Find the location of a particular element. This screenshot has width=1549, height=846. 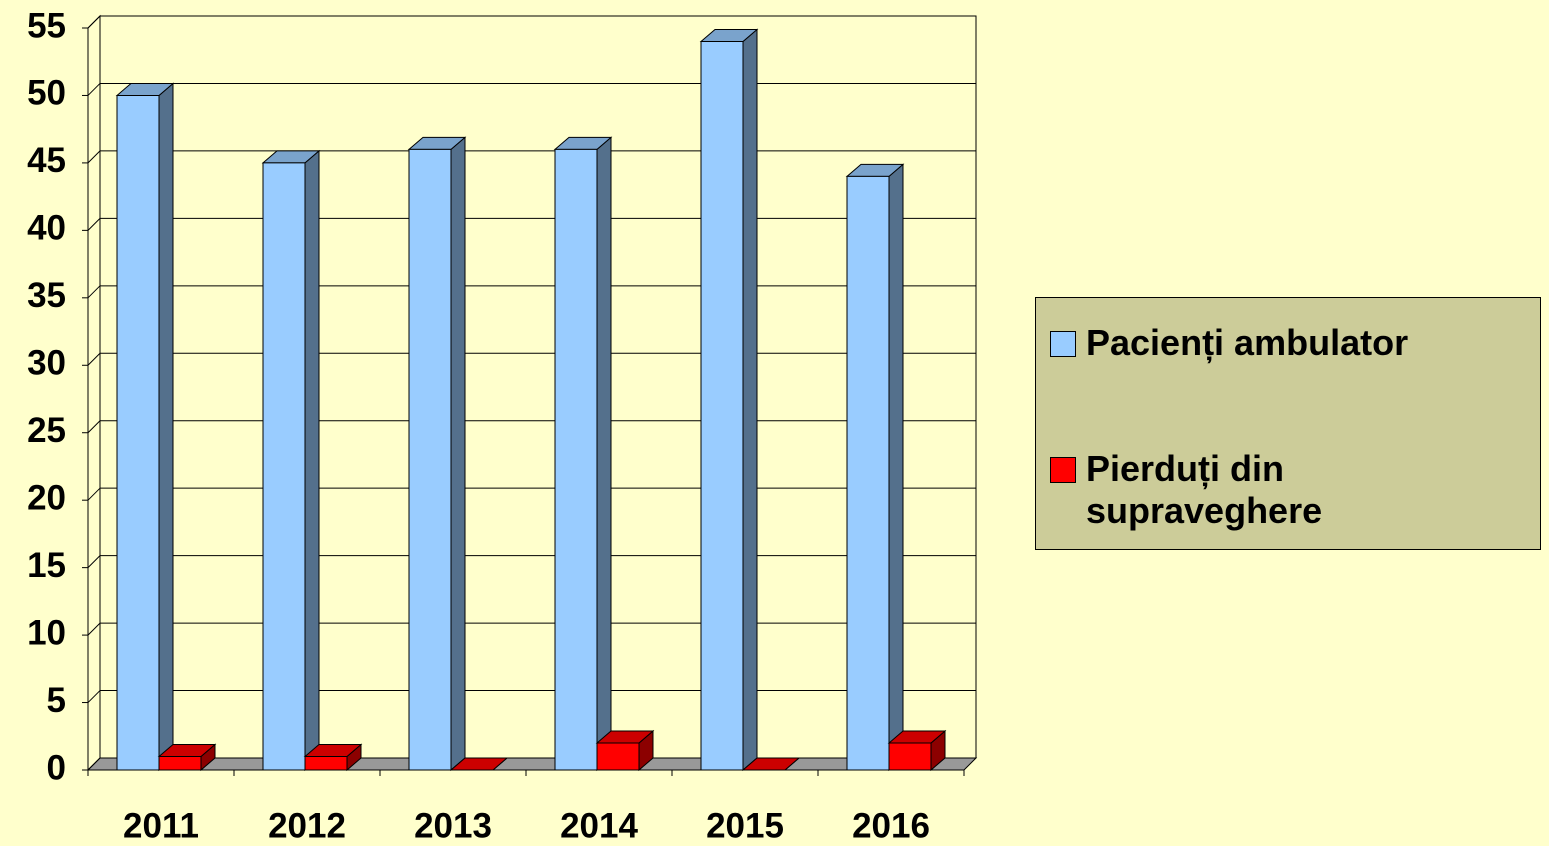

y-tick-label: 25 is located at coordinates (46, 430).